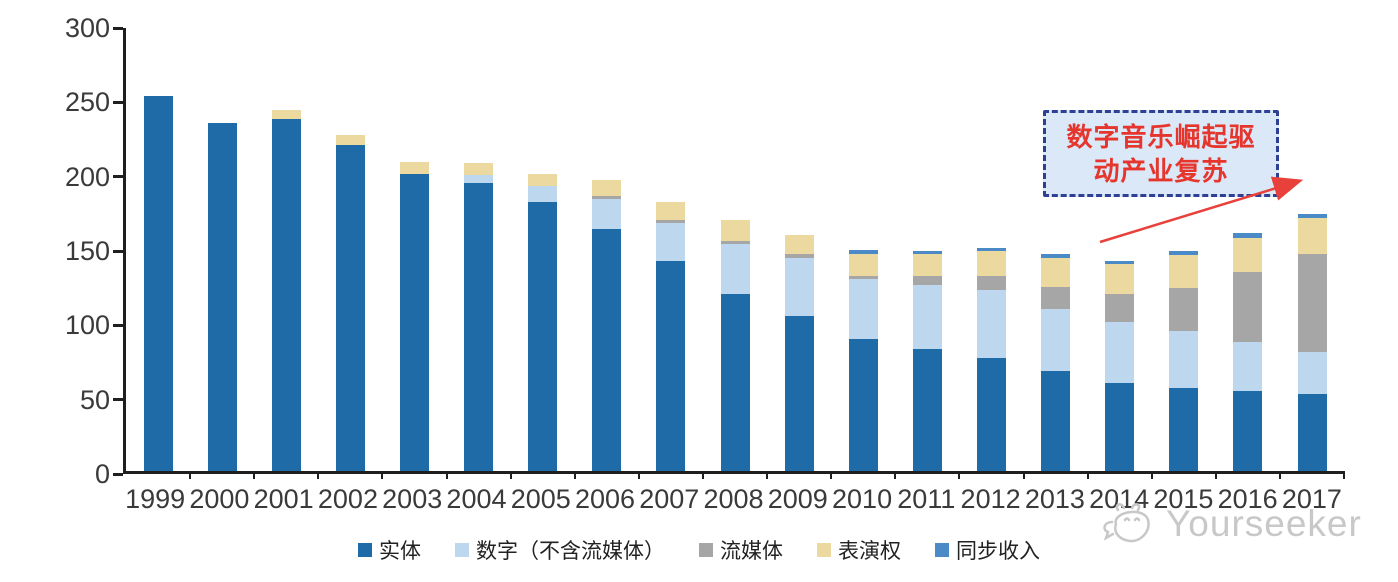 The width and height of the screenshot is (1398, 582). What do you see at coordinates (87, 251) in the screenshot?
I see `y-axis-label: 150` at bounding box center [87, 251].